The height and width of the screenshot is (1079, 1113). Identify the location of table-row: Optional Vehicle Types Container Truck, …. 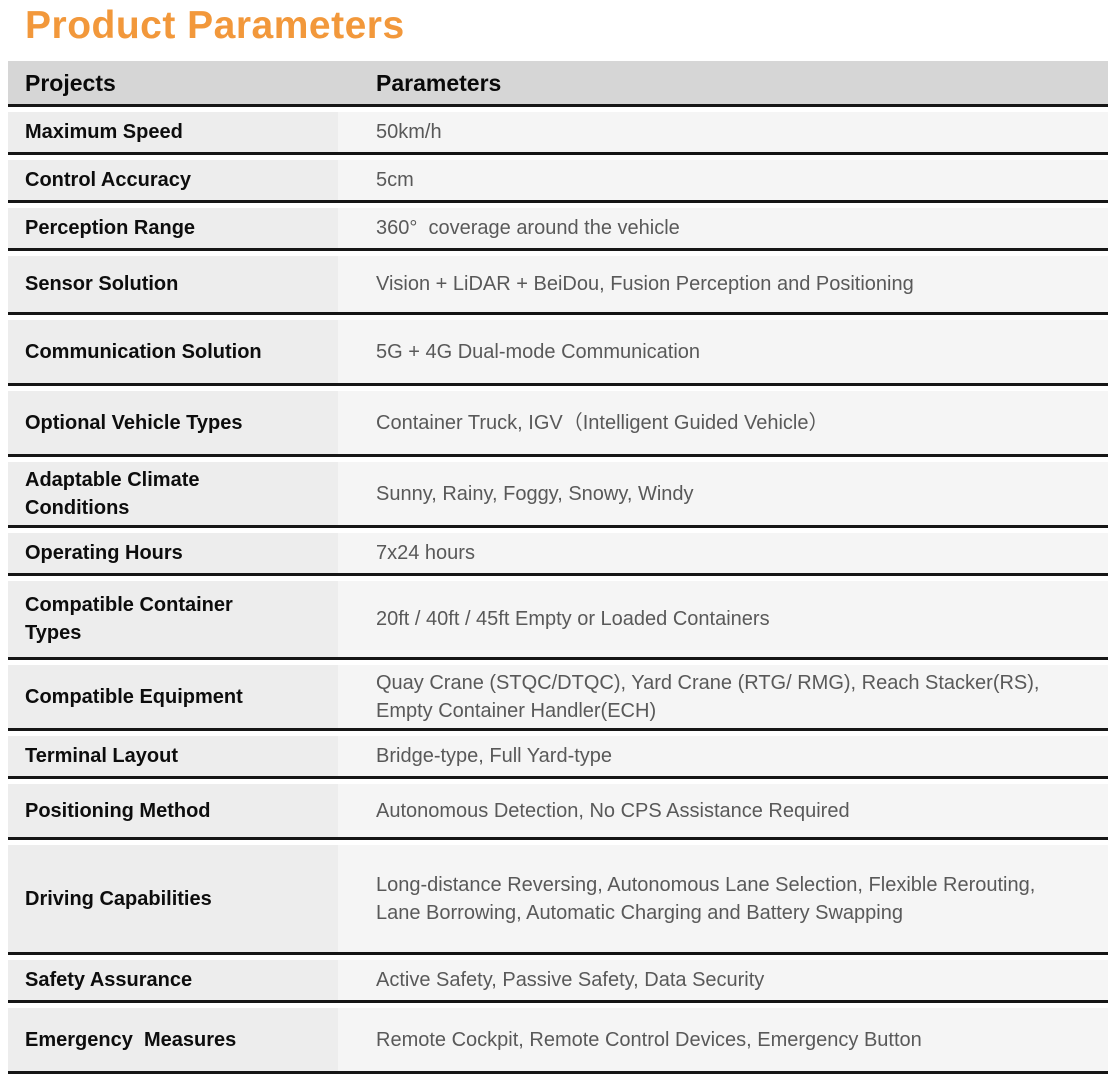
(558, 424).